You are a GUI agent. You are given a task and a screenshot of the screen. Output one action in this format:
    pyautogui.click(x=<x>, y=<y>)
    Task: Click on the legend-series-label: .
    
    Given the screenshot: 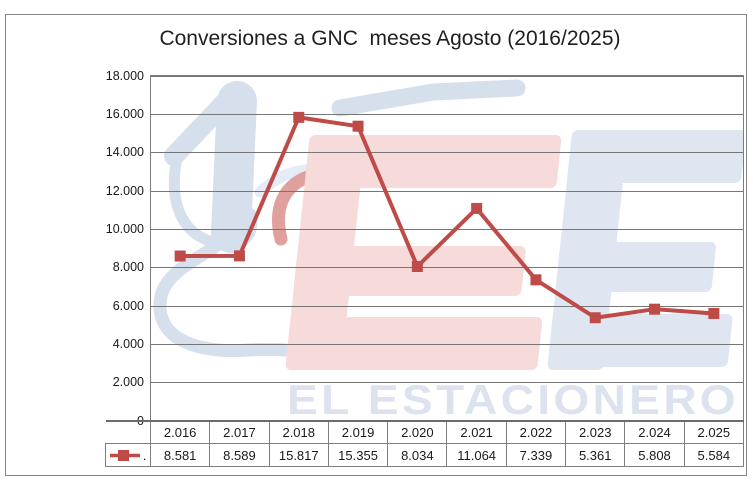 What is the action you would take?
    pyautogui.click(x=144, y=455)
    